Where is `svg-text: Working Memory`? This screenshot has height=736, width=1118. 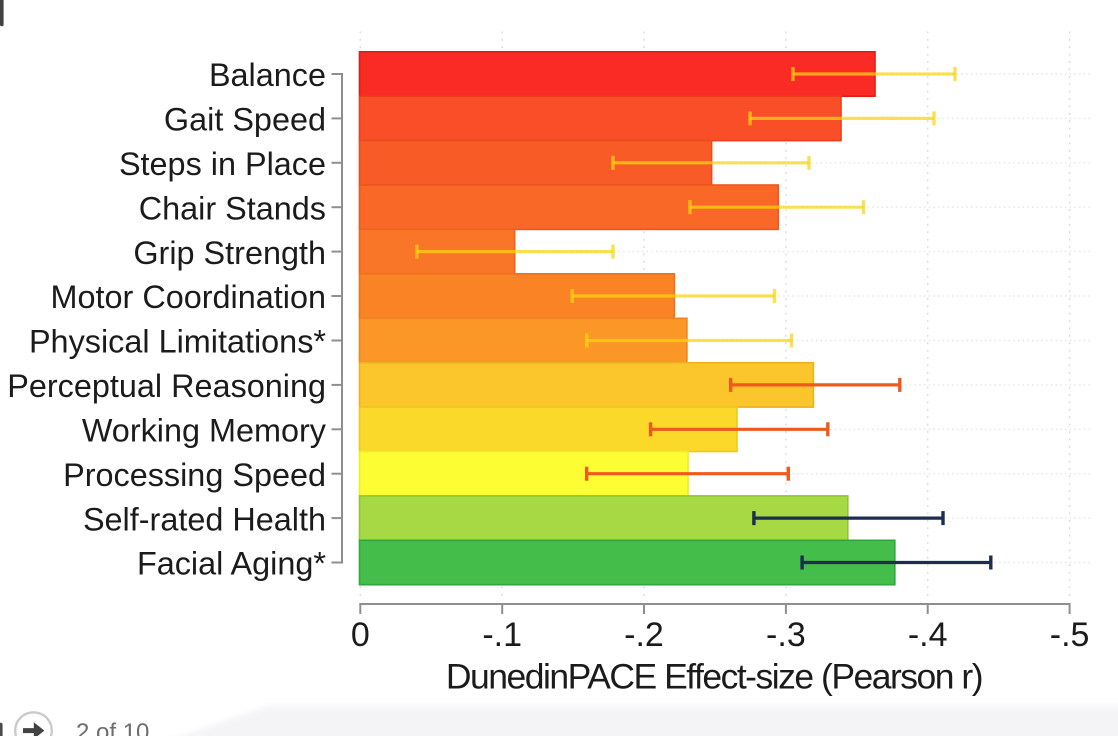 svg-text: Working Memory is located at coordinates (204, 431).